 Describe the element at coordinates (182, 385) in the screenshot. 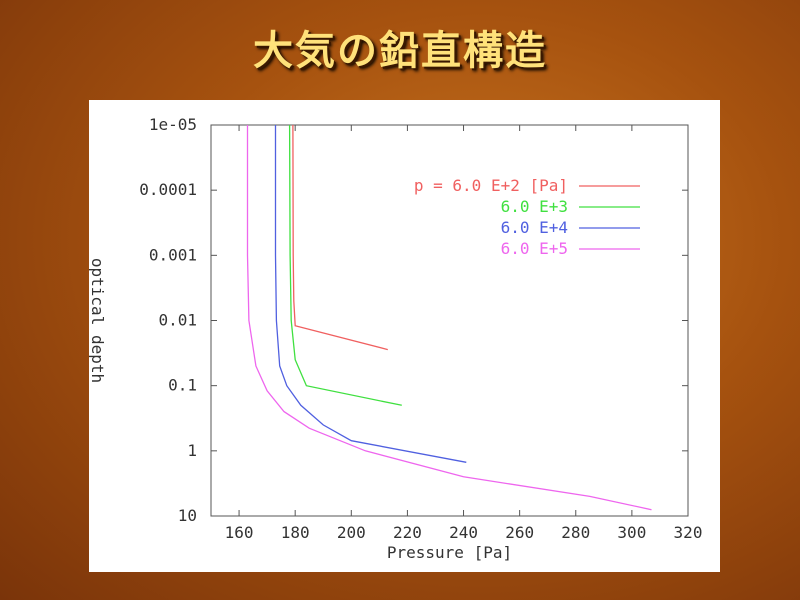

I see `y-tick-label: 0.1` at that location.